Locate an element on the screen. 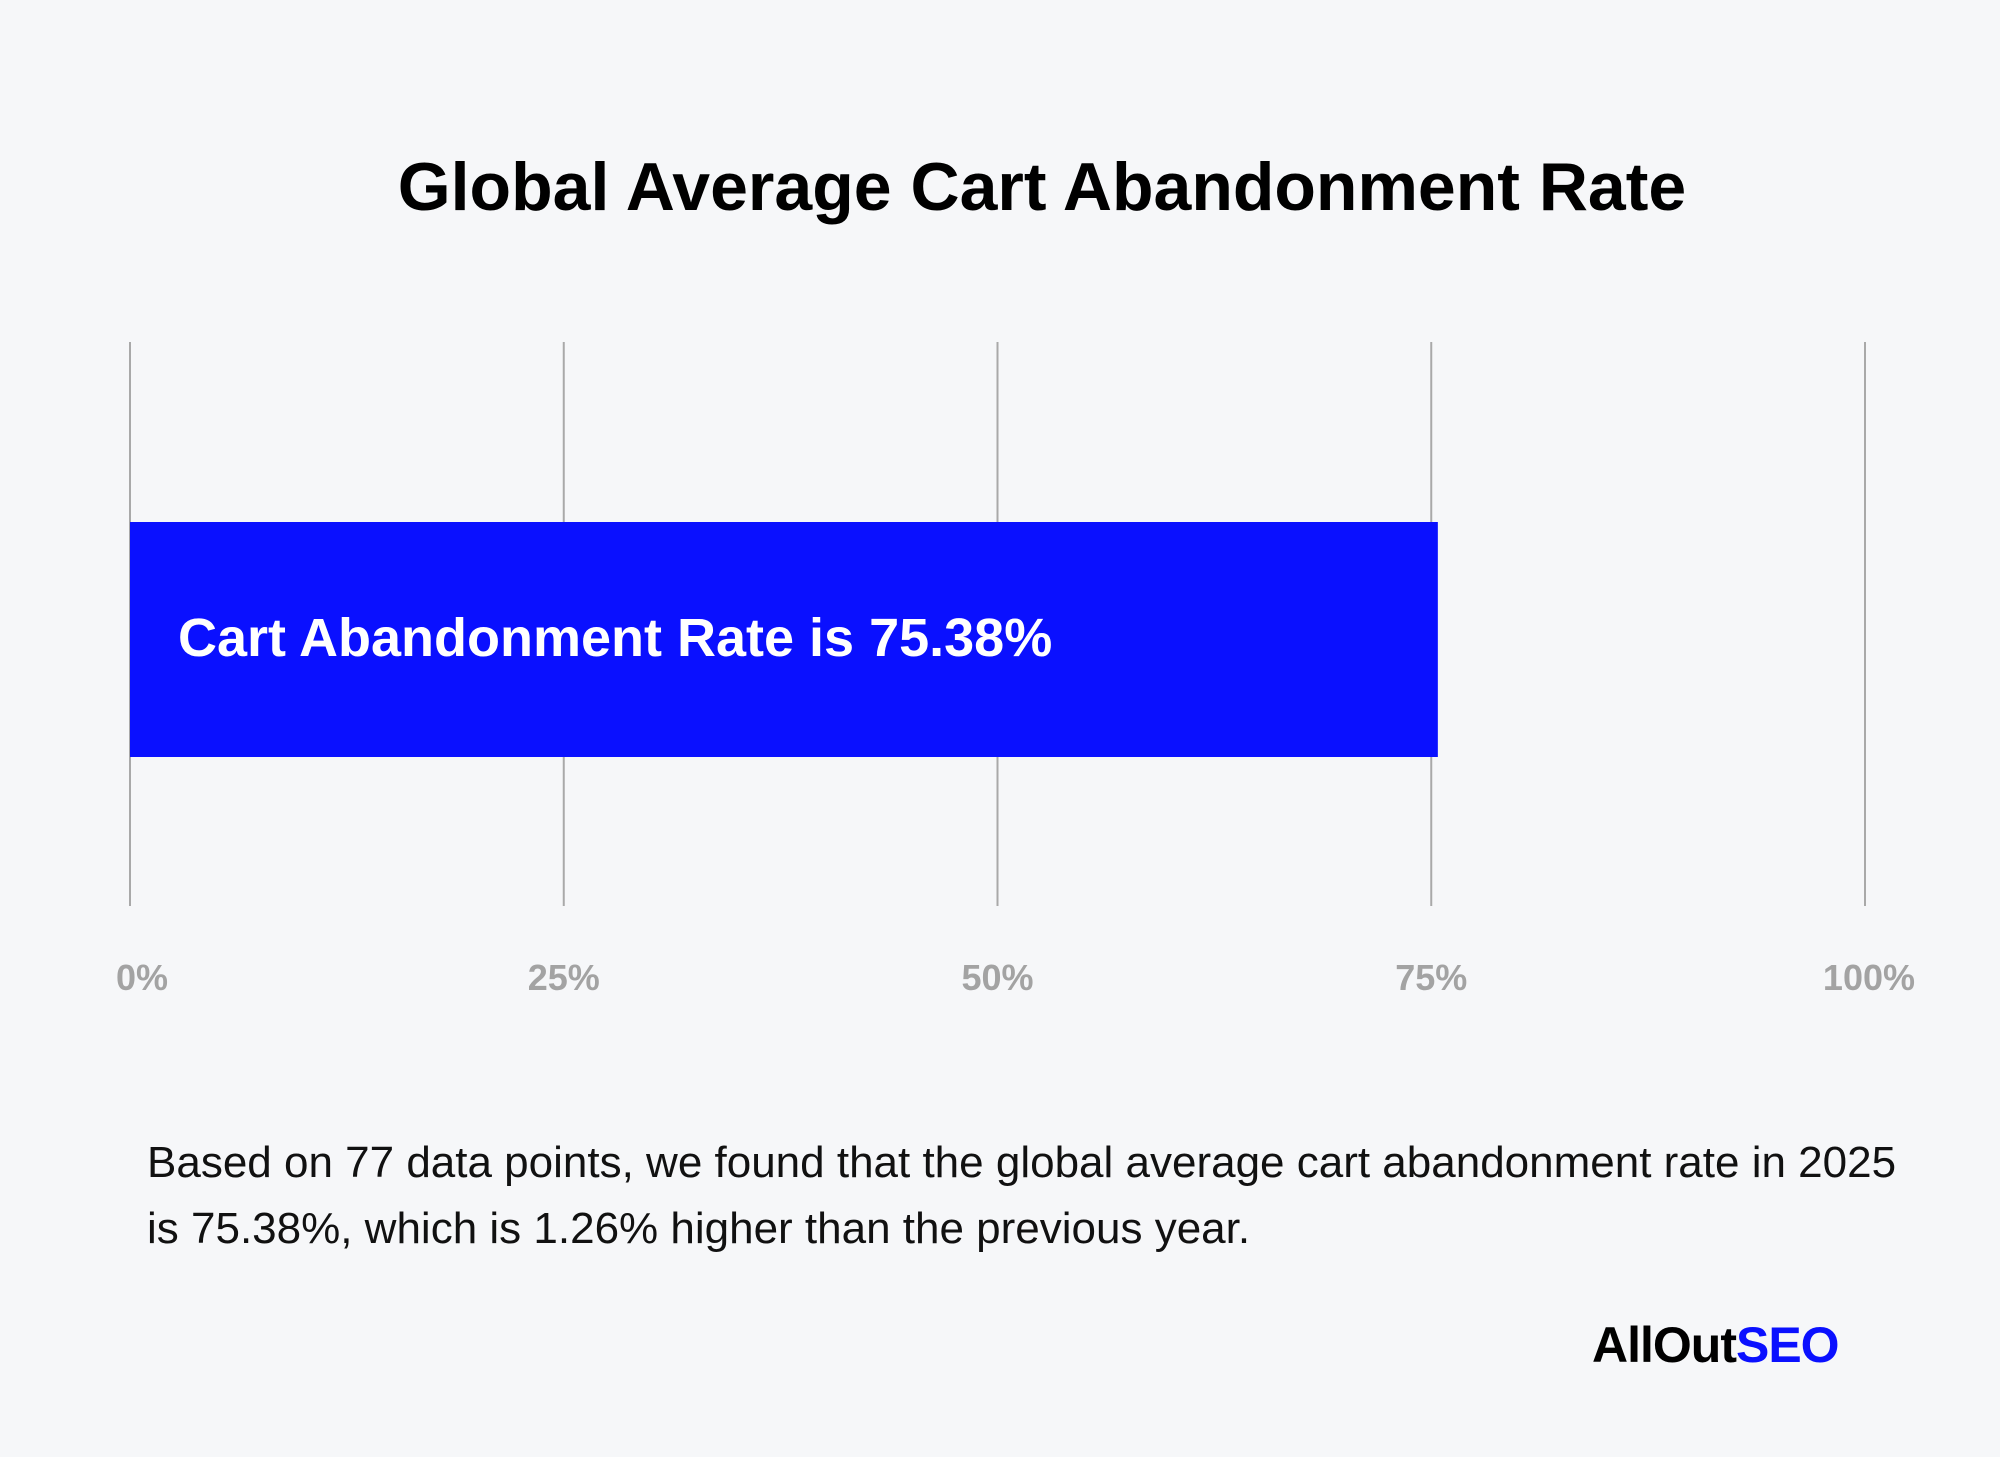 Image resolution: width=2000 pixels, height=1457 pixels. allout-seo-logo: AllOutSEO is located at coordinates (1716, 1345).